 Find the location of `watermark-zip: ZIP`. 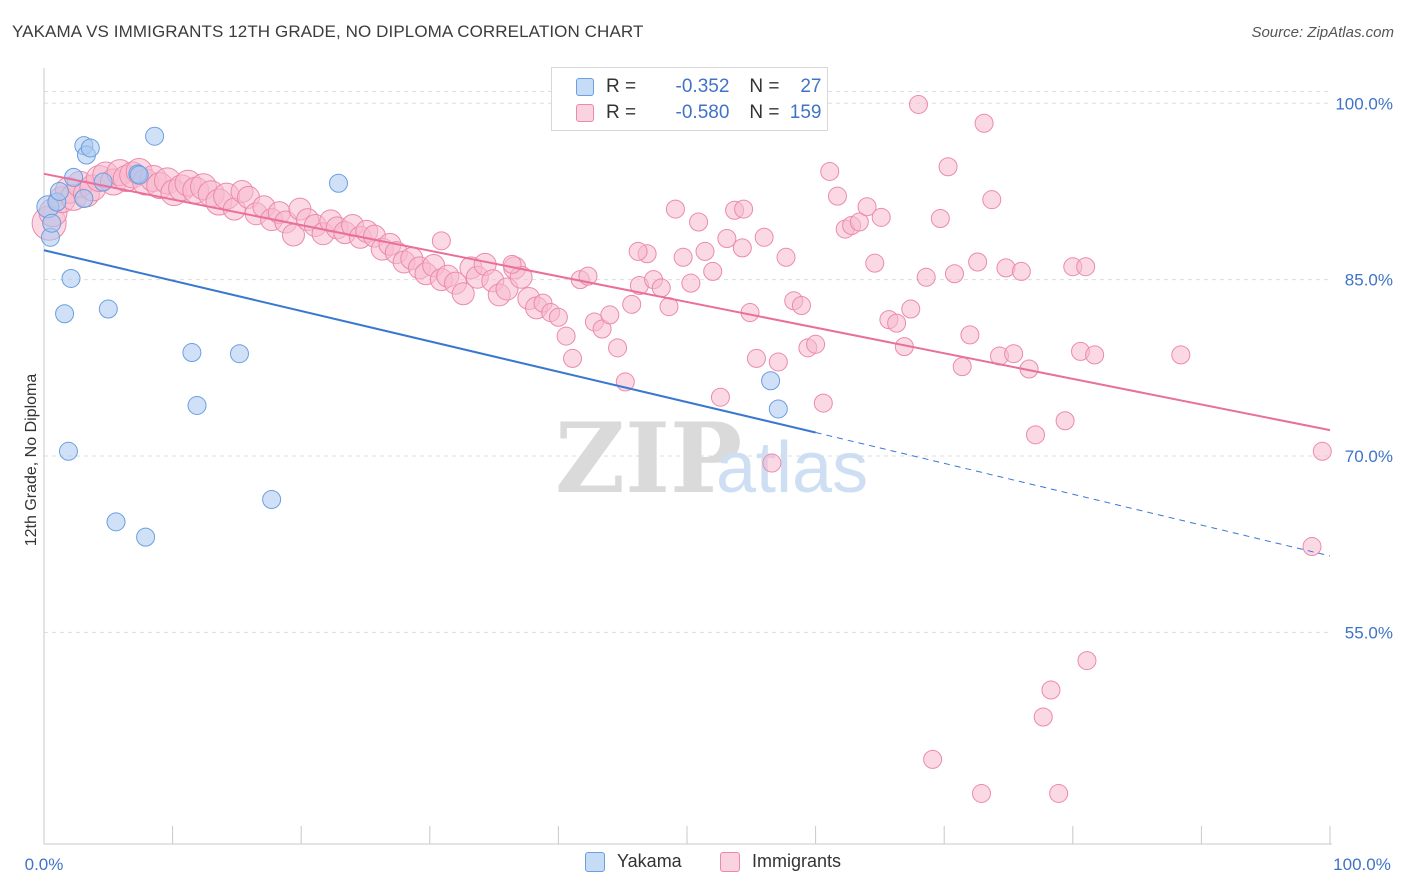

watermark-zip: ZIP is located at coordinates (648, 458).